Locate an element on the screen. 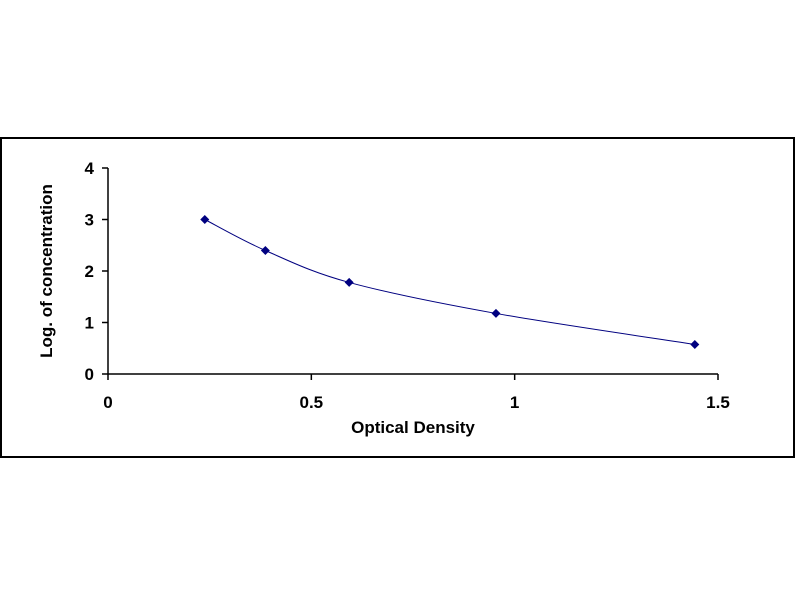 This screenshot has width=800, height=600. series-markers is located at coordinates (450, 282).